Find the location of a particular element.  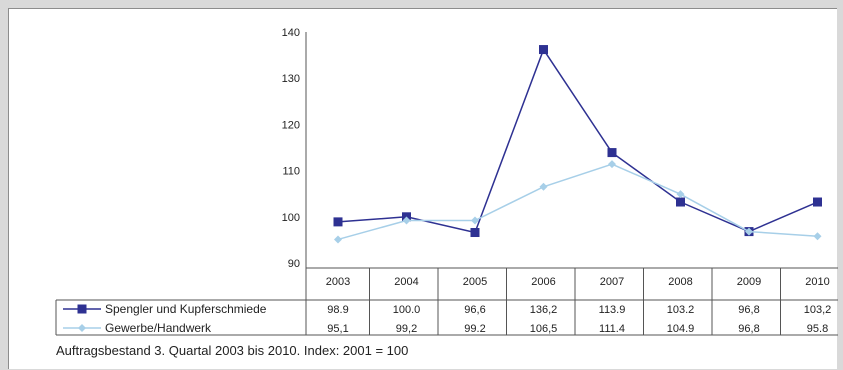

y-tick-label: 100 is located at coordinates (291, 218).